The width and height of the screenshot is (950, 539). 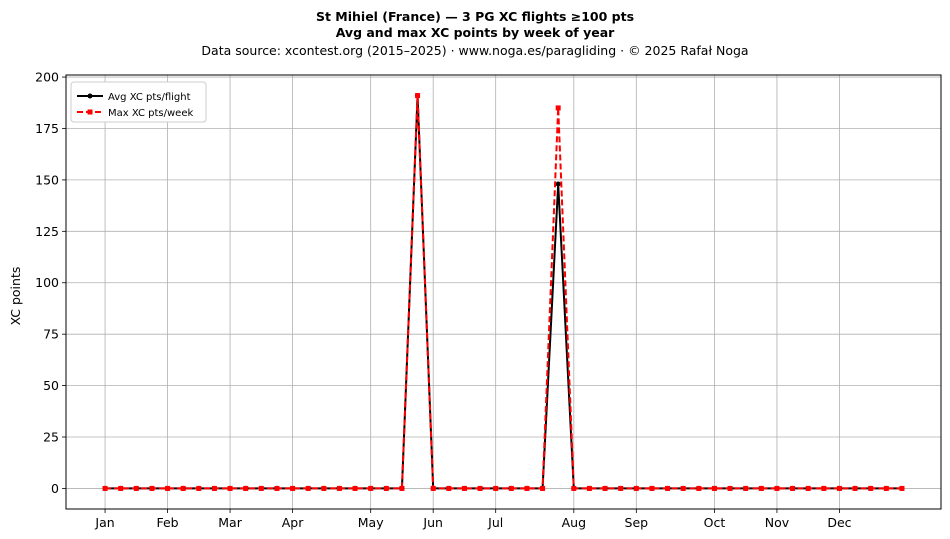 I want to click on y-tick-label: 100, so click(x=47, y=282).